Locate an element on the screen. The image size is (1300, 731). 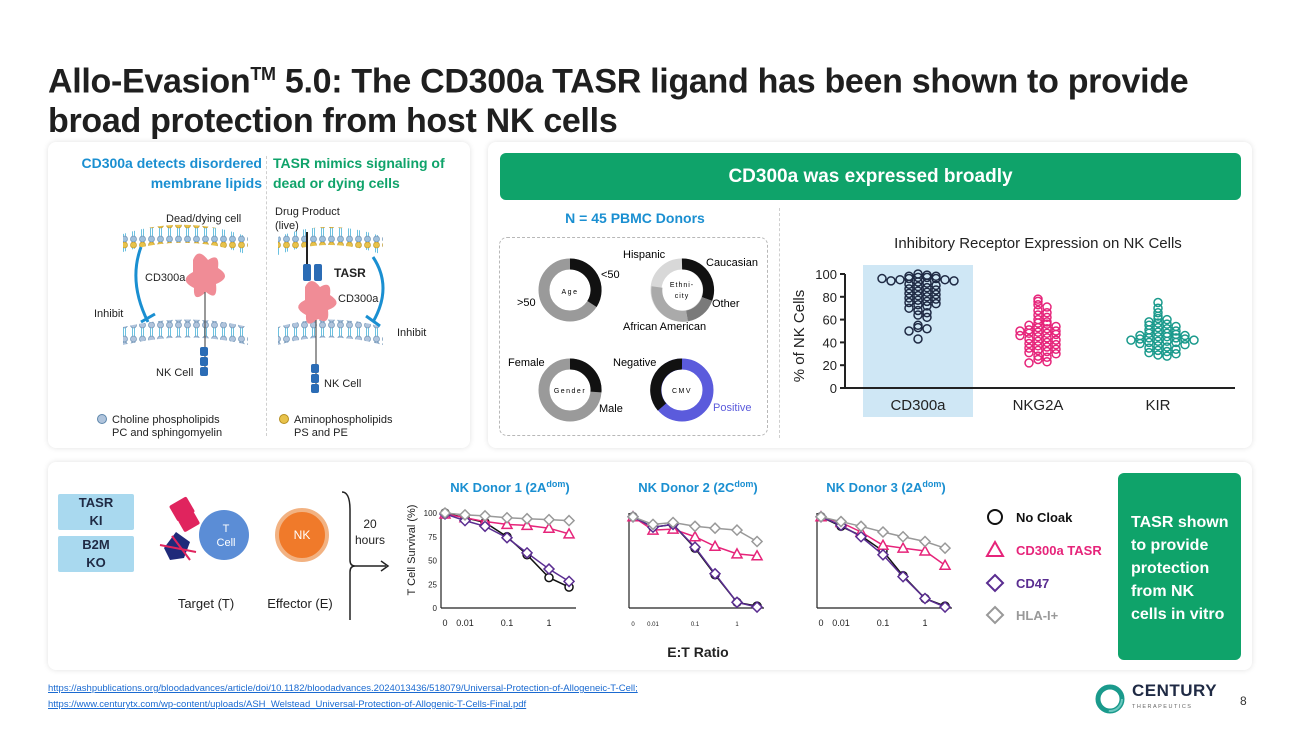
age-under-50: <50 is located at coordinates (610, 275).